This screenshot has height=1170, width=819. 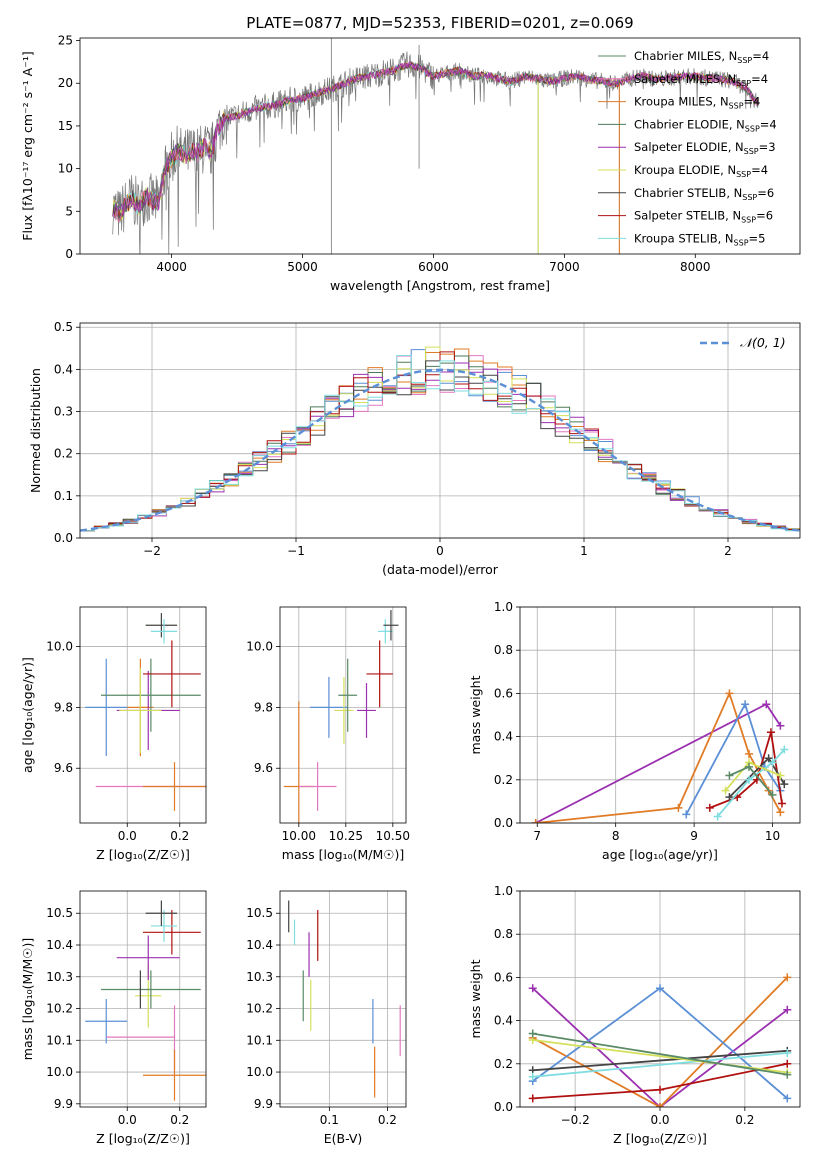 I want to click on x-tick-label: 1, so click(x=584, y=551).